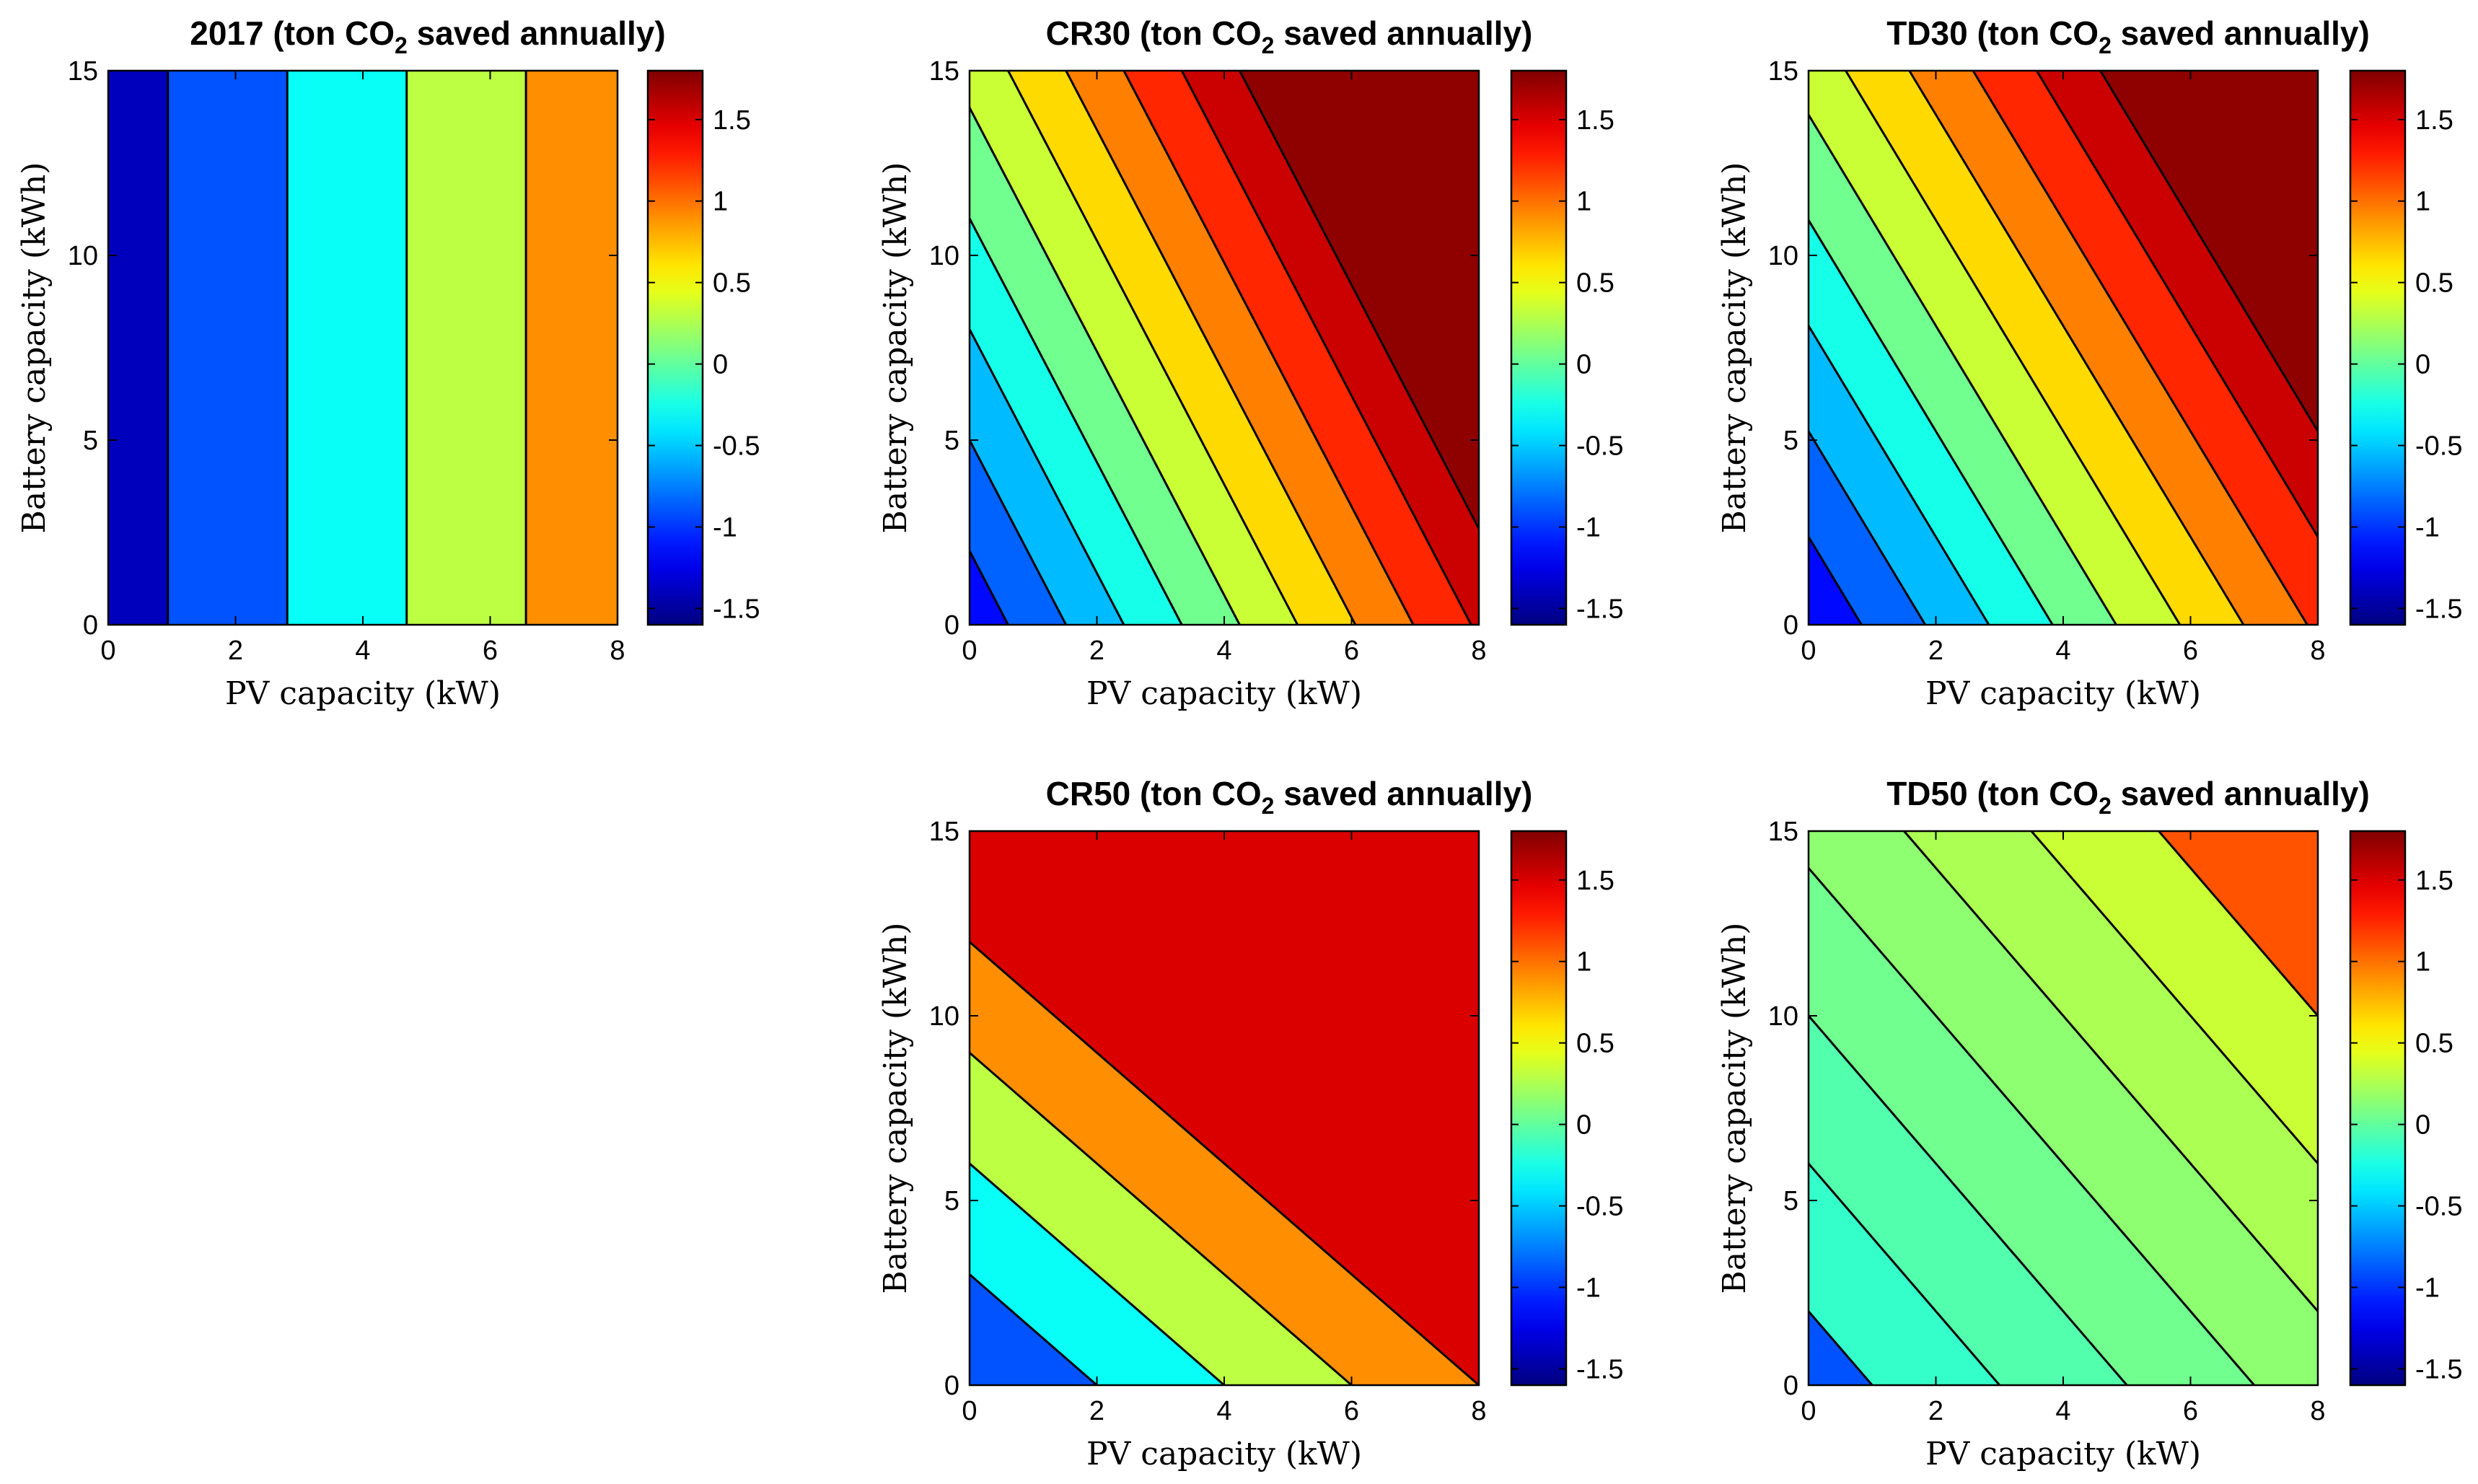 Image resolution: width=2478 pixels, height=1484 pixels. Describe the element at coordinates (1289, 797) in the screenshot. I see `chart-title: CR50 (ton CO2 saved annually)` at that location.